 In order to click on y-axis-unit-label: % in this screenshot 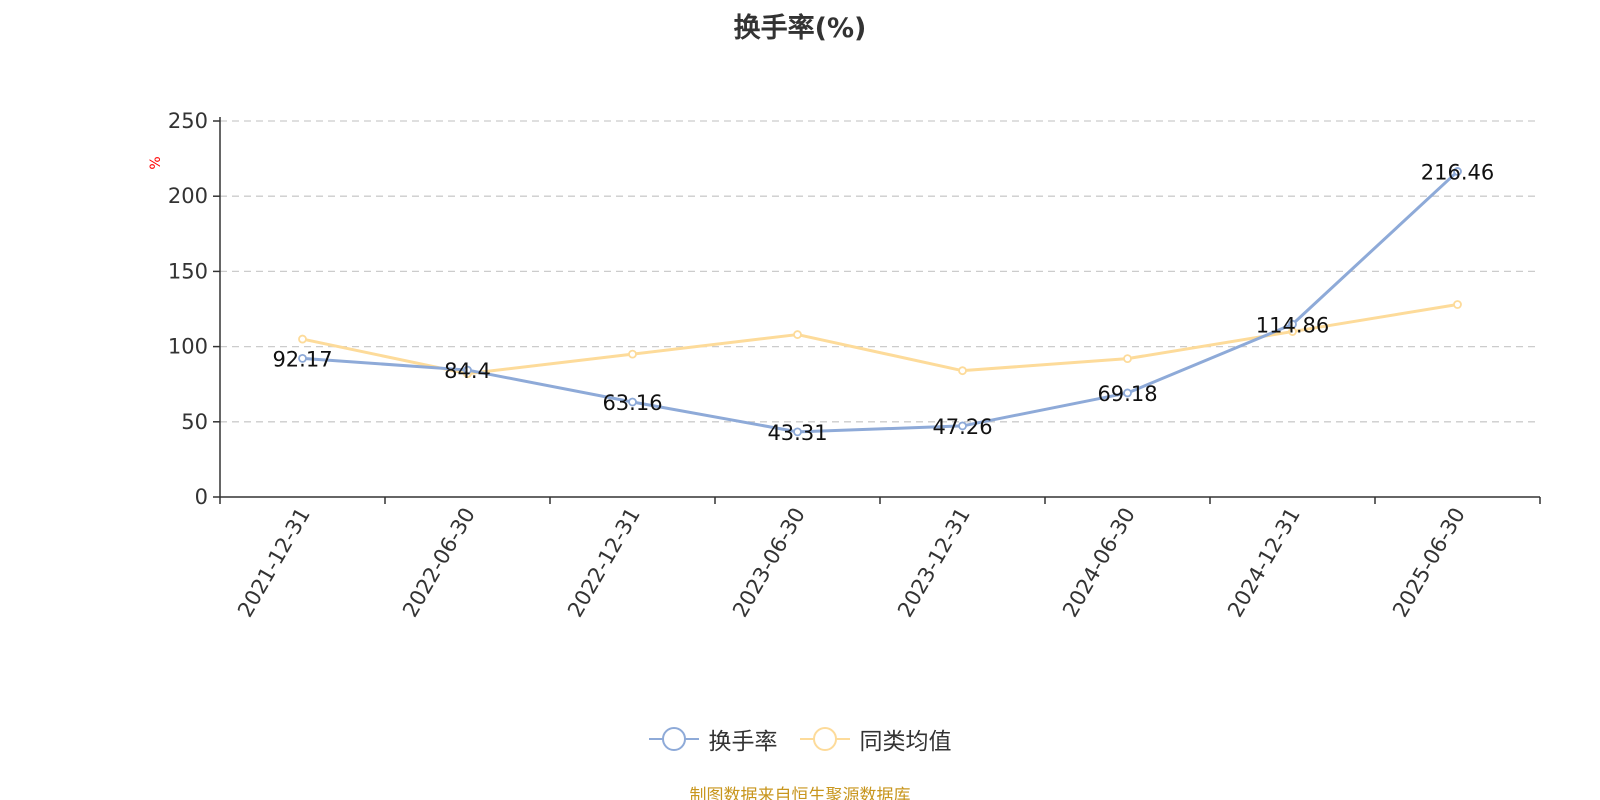, I will do `click(156, 162)`.